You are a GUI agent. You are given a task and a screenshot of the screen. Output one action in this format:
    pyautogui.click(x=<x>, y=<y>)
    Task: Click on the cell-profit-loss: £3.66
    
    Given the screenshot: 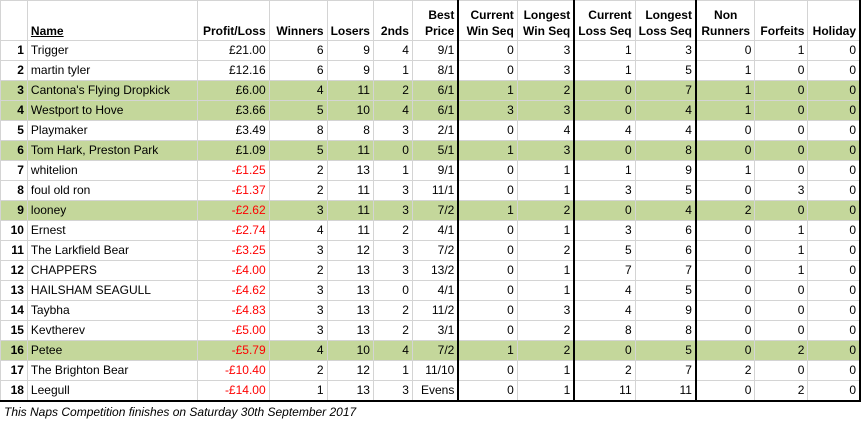 What is the action you would take?
    pyautogui.click(x=233, y=110)
    